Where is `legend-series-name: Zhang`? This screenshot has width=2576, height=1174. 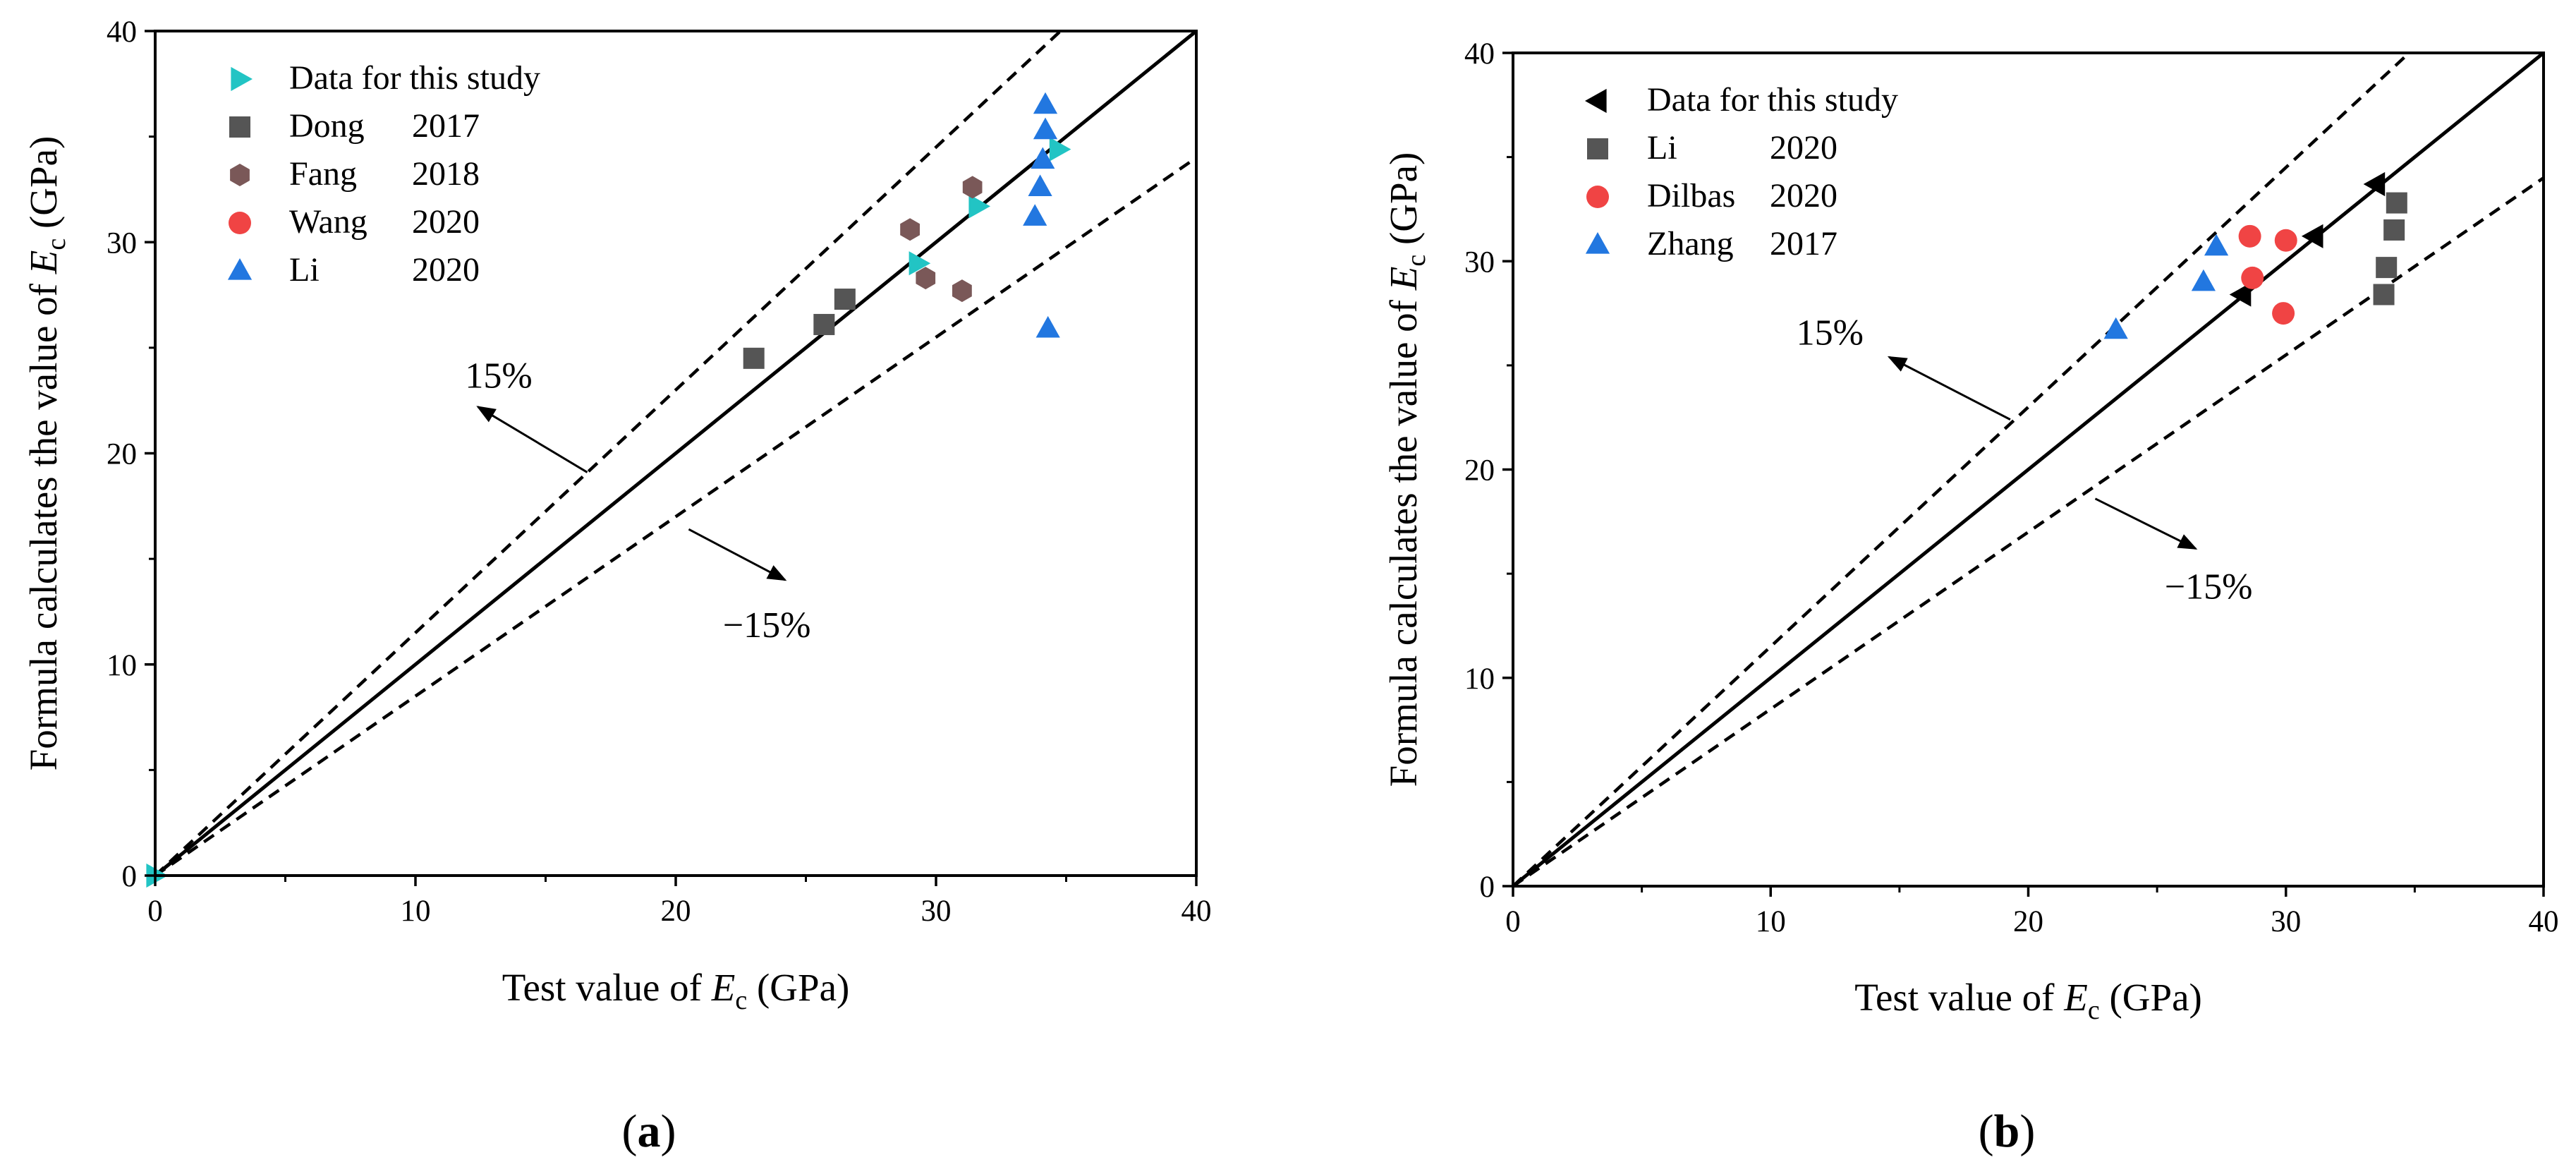
legend-series-name: Zhang is located at coordinates (1690, 243).